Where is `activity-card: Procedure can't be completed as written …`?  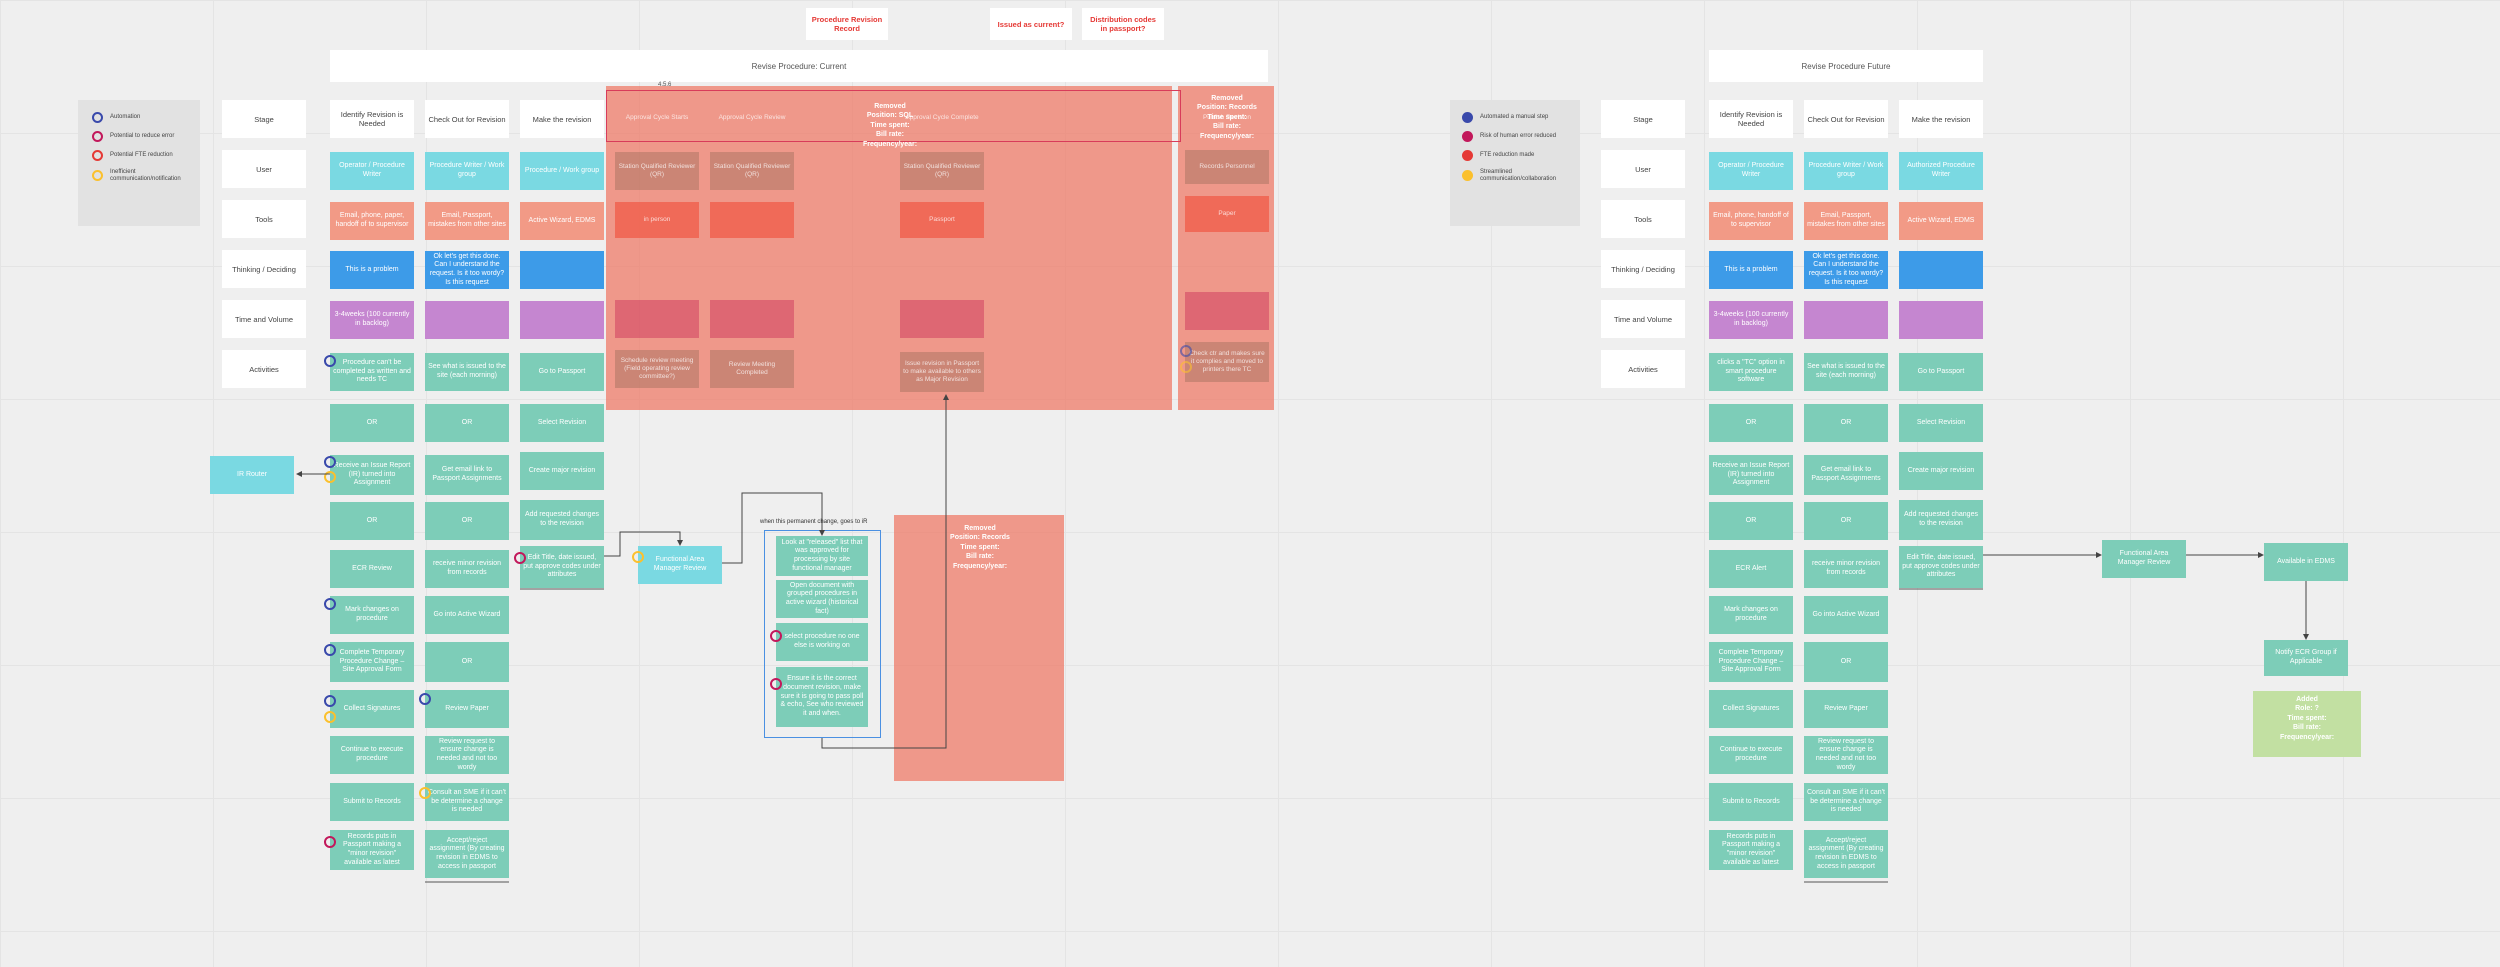 activity-card: Procedure can't be completed as written … is located at coordinates (372, 372).